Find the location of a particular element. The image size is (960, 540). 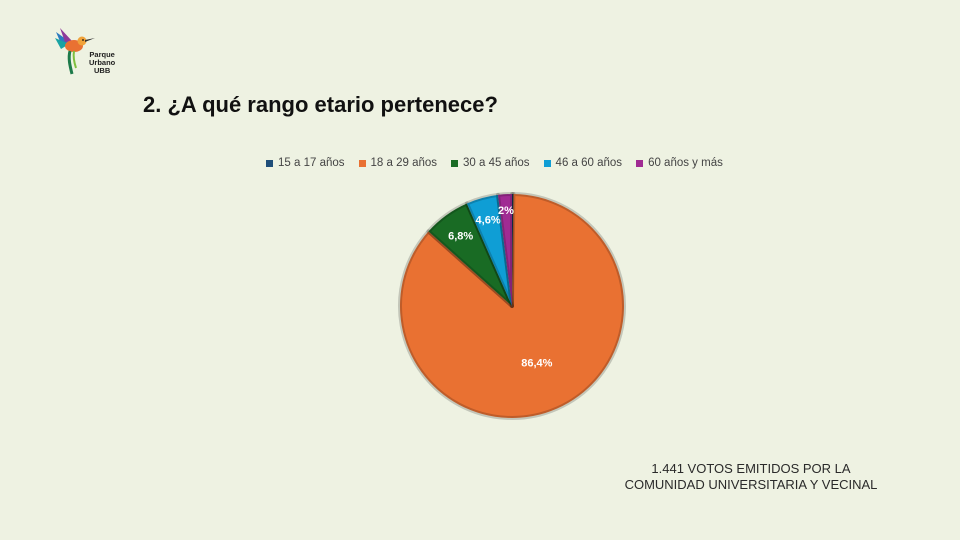

votes-caption-line-2: COMUNIDAD UNIVERSITARIA Y VECINAL is located at coordinates (751, 484).